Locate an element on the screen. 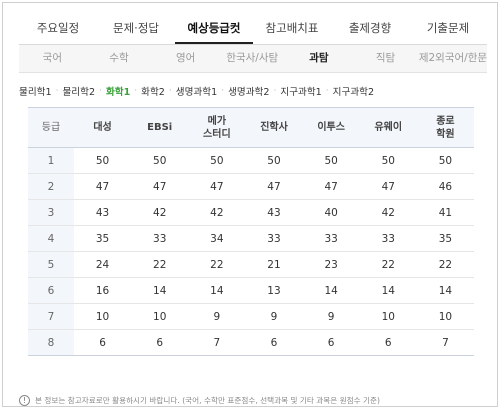 The height and width of the screenshot is (409, 500). tab-expected-grade-cut: 예상등급컷 is located at coordinates (214, 28).